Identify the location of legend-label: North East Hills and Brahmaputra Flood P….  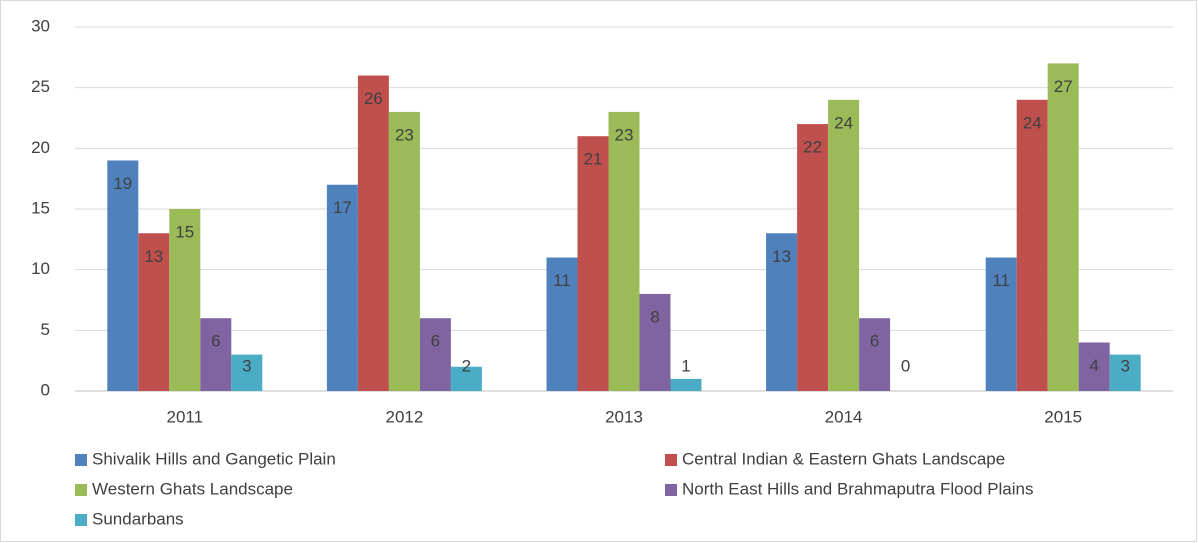
(858, 488).